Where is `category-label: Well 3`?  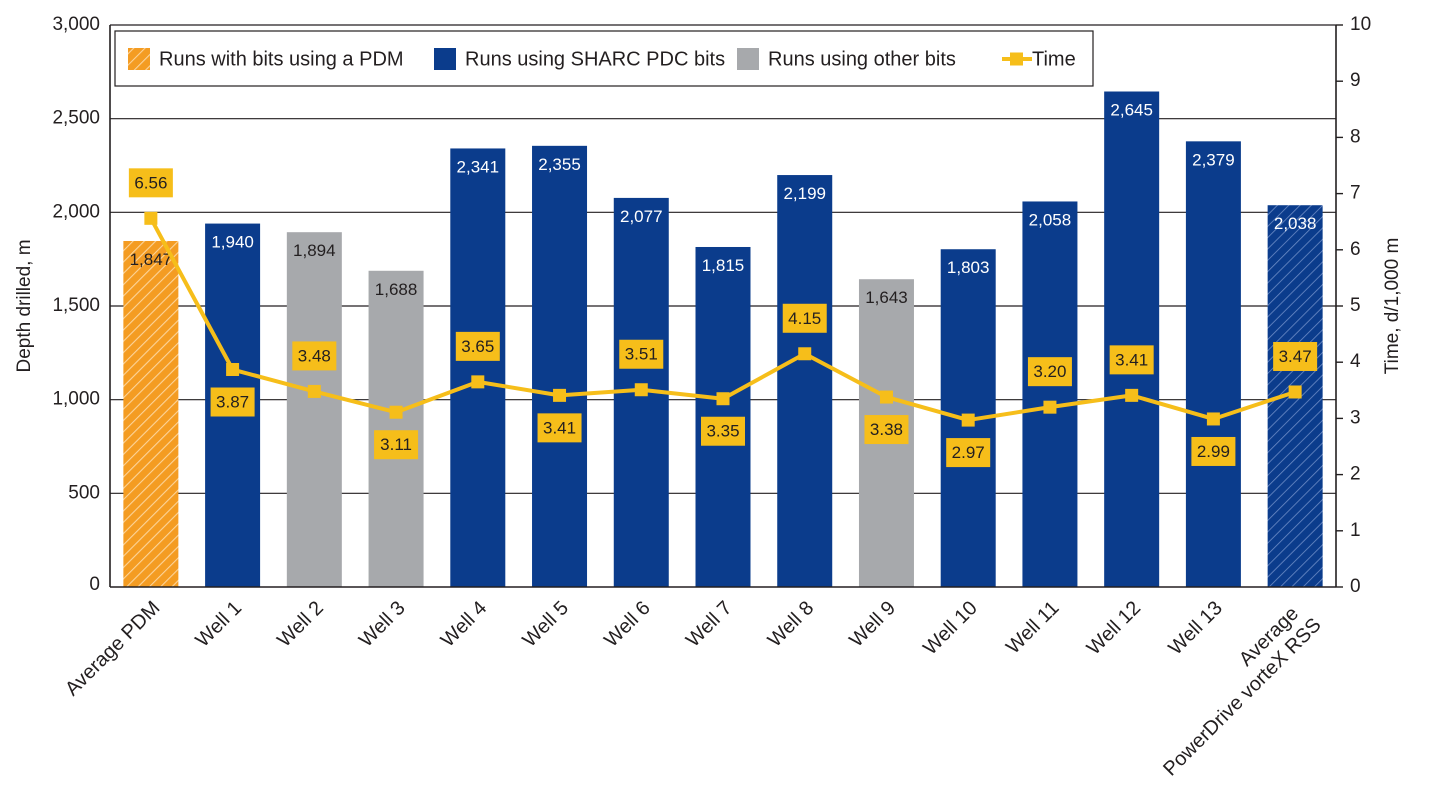 category-label: Well 3 is located at coordinates (382, 624).